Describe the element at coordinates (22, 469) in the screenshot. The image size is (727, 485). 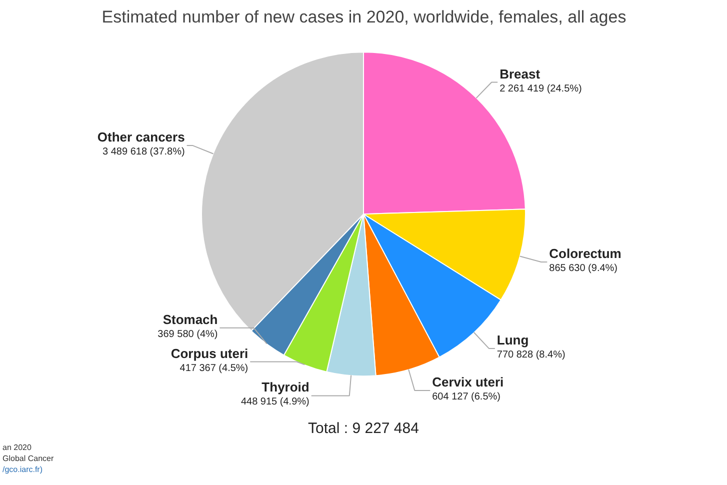
I see `text: /gco.iarc.fr)` at that location.